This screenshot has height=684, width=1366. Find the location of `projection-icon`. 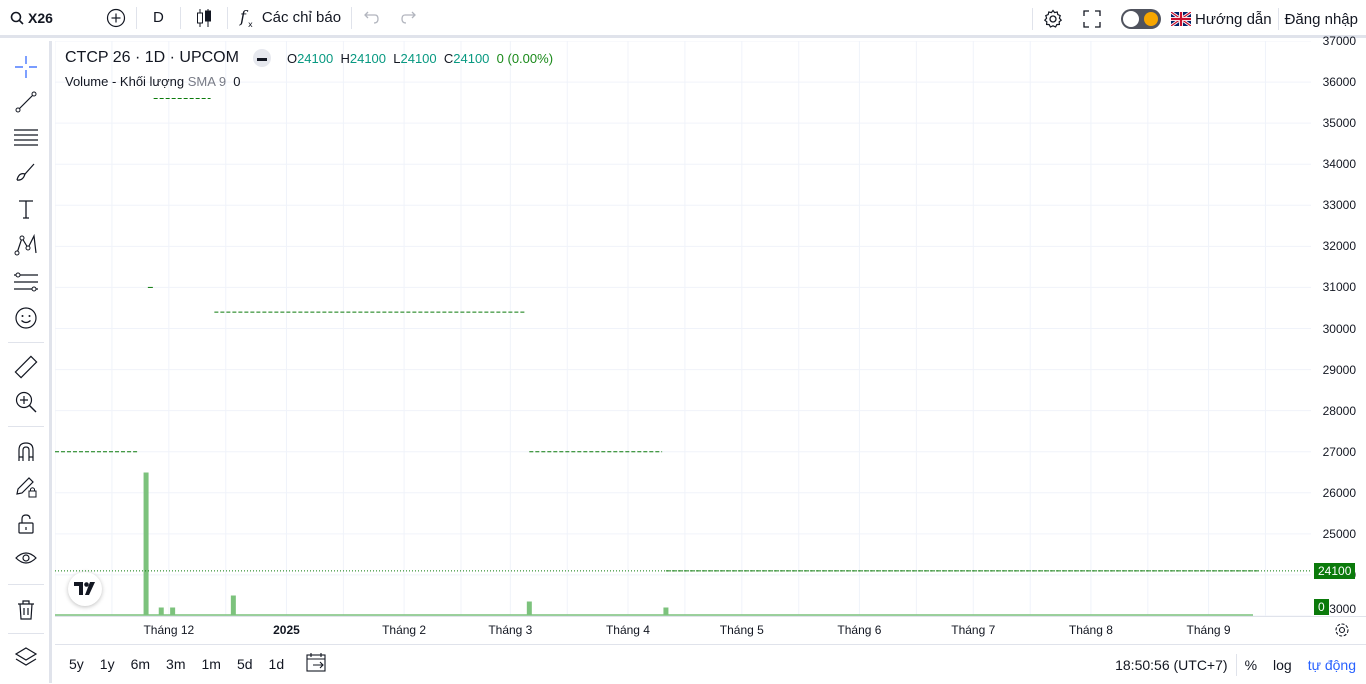

projection-icon is located at coordinates (26, 282).